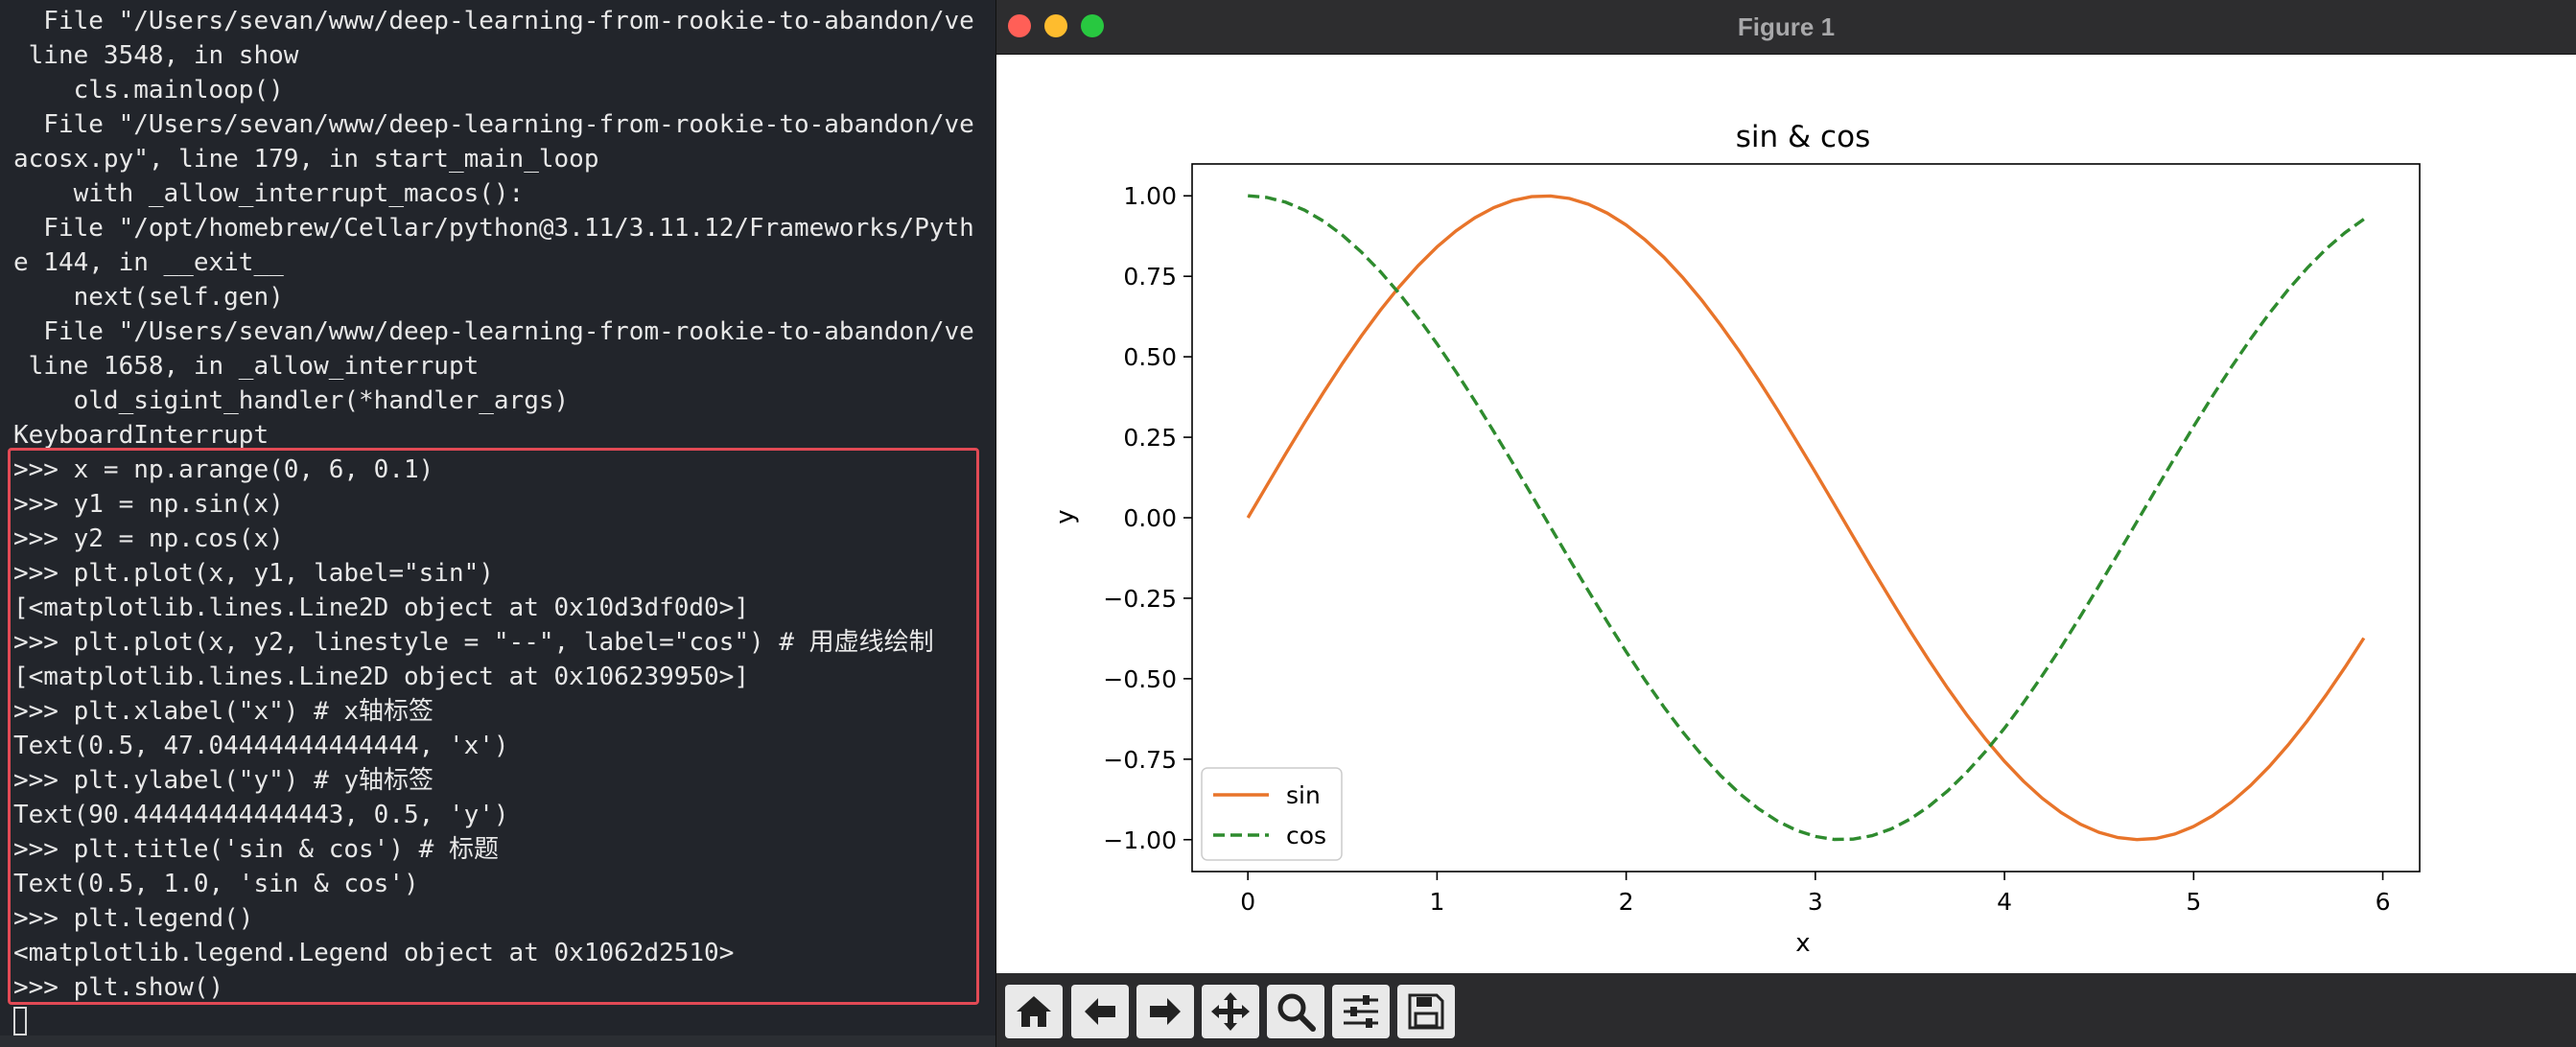 The image size is (2576, 1047). I want to click on forward-button, so click(1165, 1011).